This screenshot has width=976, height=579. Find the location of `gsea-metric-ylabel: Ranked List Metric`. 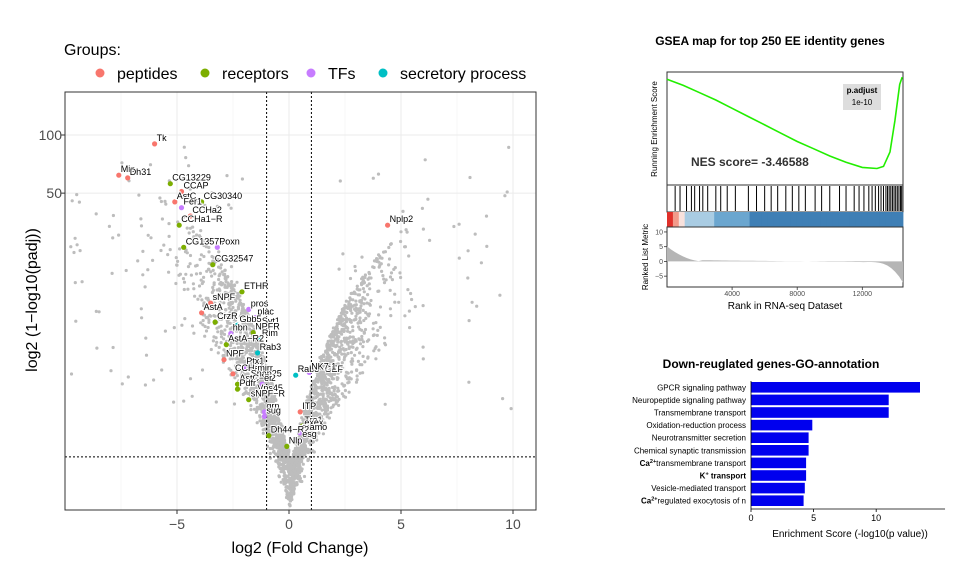

gsea-metric-ylabel: Ranked List Metric is located at coordinates (645, 257).